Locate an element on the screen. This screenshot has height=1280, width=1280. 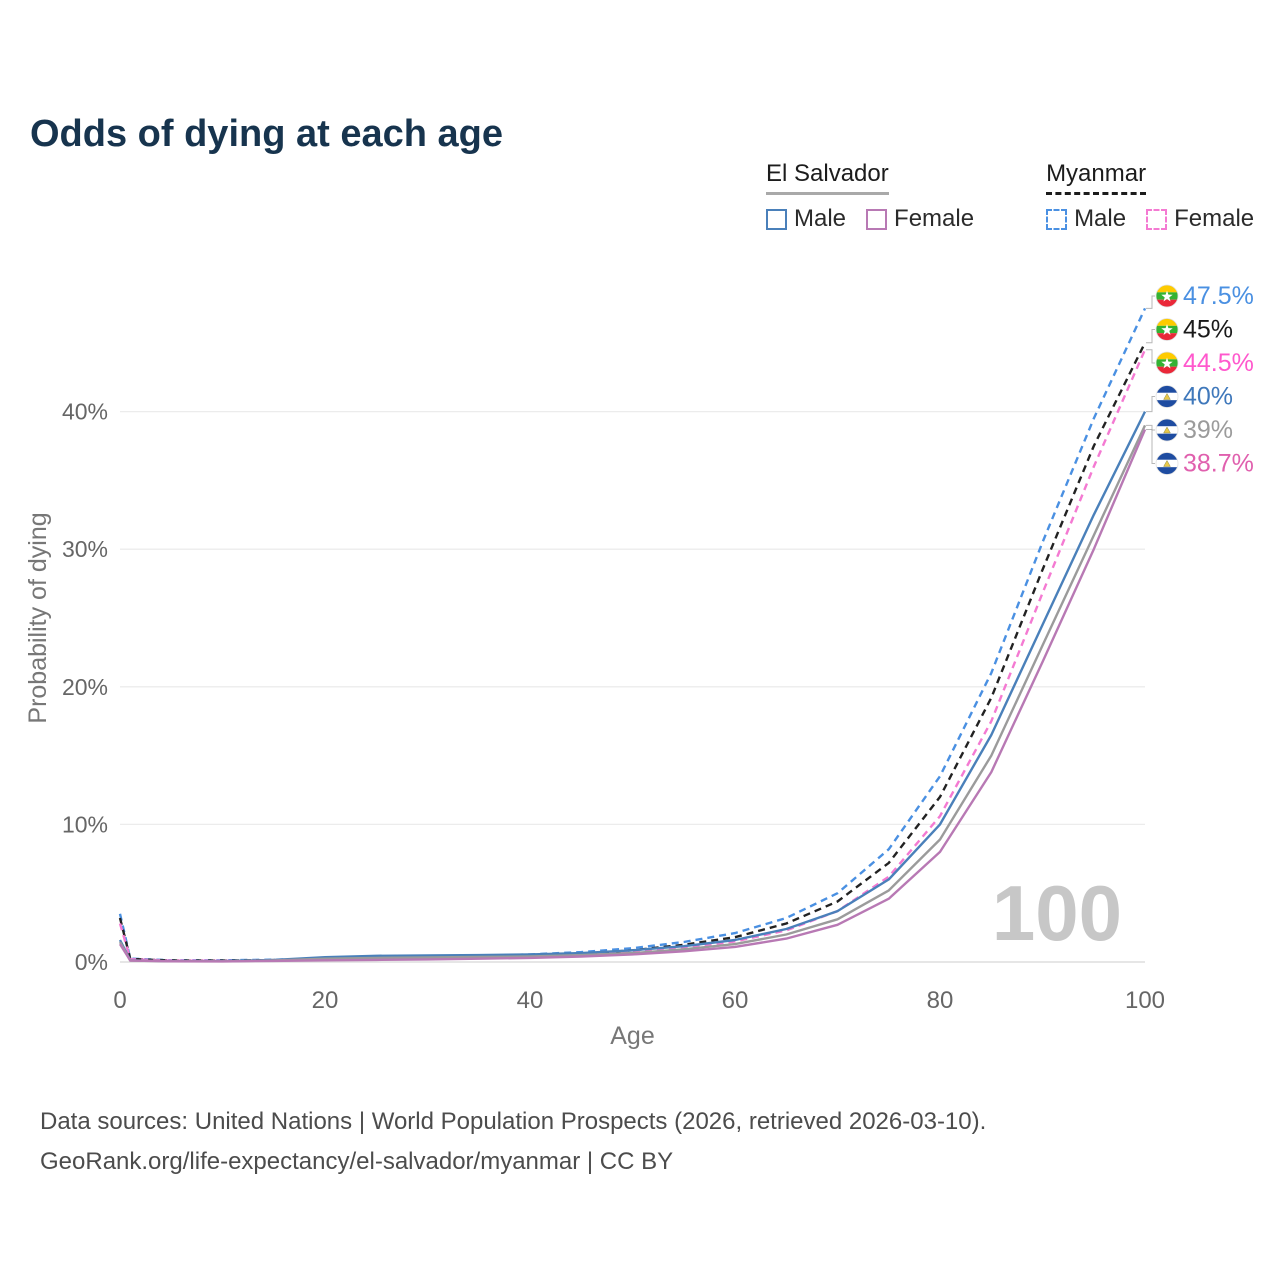
end-value-label-myanmar-male: 47.5% is located at coordinates (1218, 296).